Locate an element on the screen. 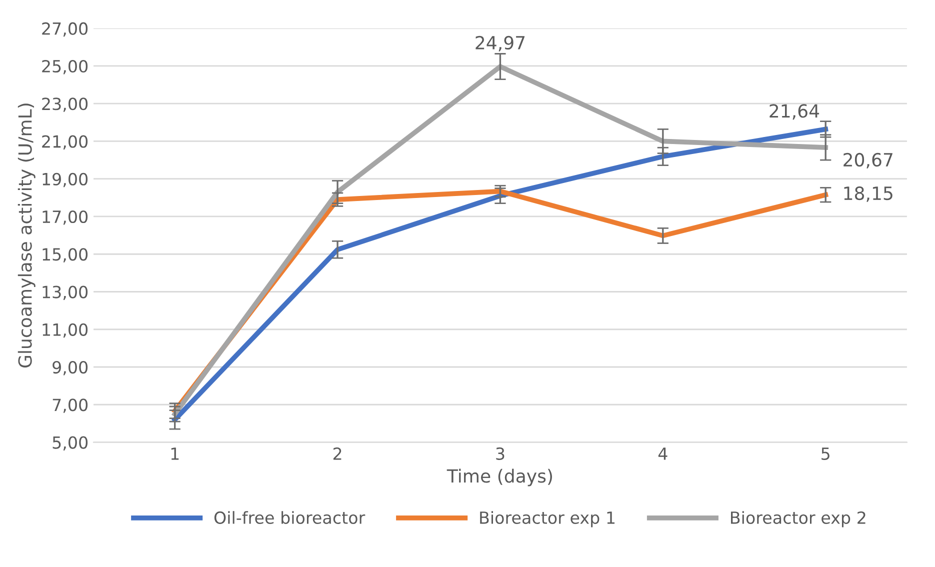 This screenshot has width=935, height=567. x-tick-label: 4 is located at coordinates (663, 454).